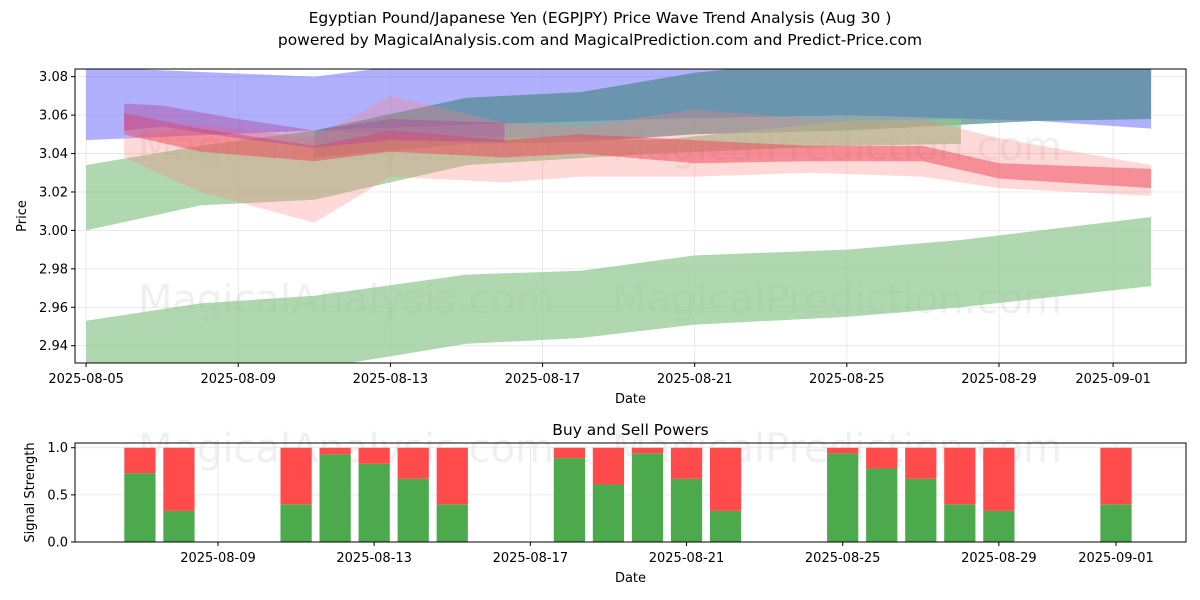  What do you see at coordinates (86, 379) in the screenshot?
I see `x-tick-label: 2025-08-05` at bounding box center [86, 379].